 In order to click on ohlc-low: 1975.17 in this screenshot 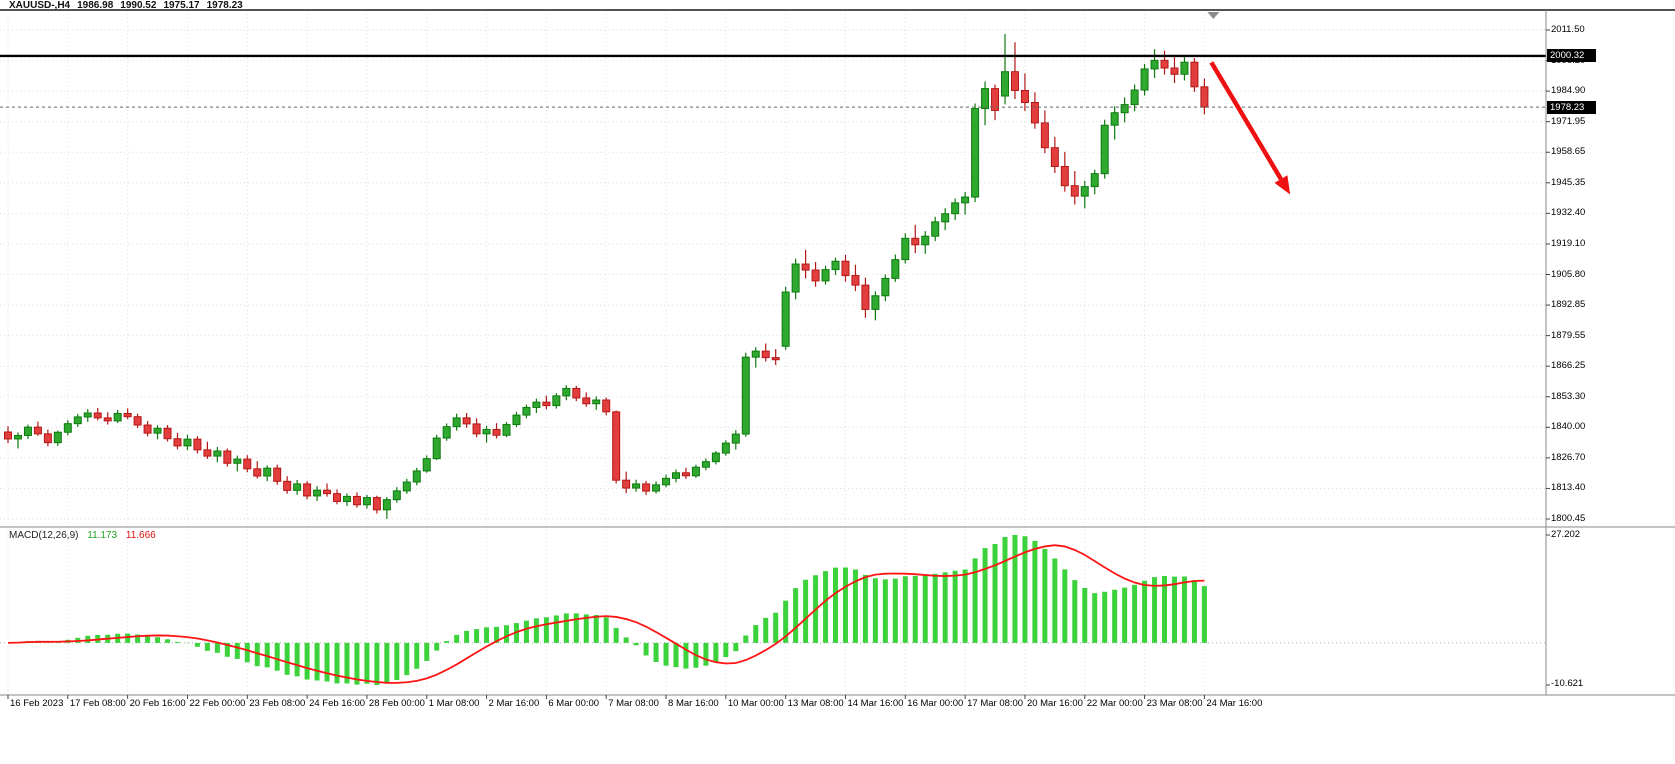, I will do `click(181, 5)`.